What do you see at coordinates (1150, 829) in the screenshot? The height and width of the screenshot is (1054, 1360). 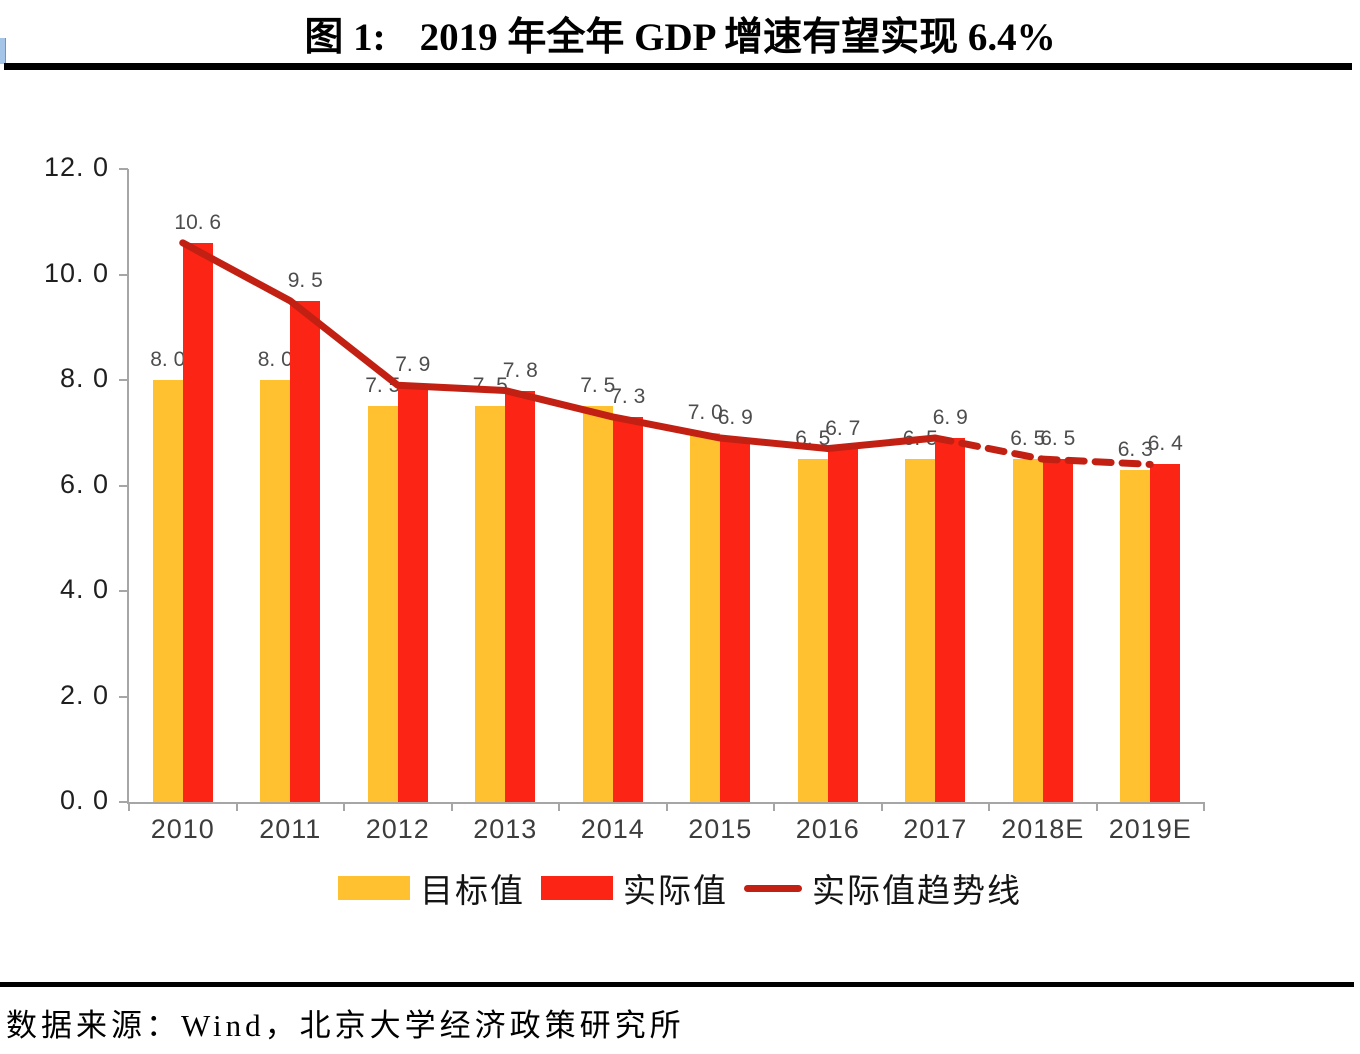 I see `x-axis-label: 2019E` at bounding box center [1150, 829].